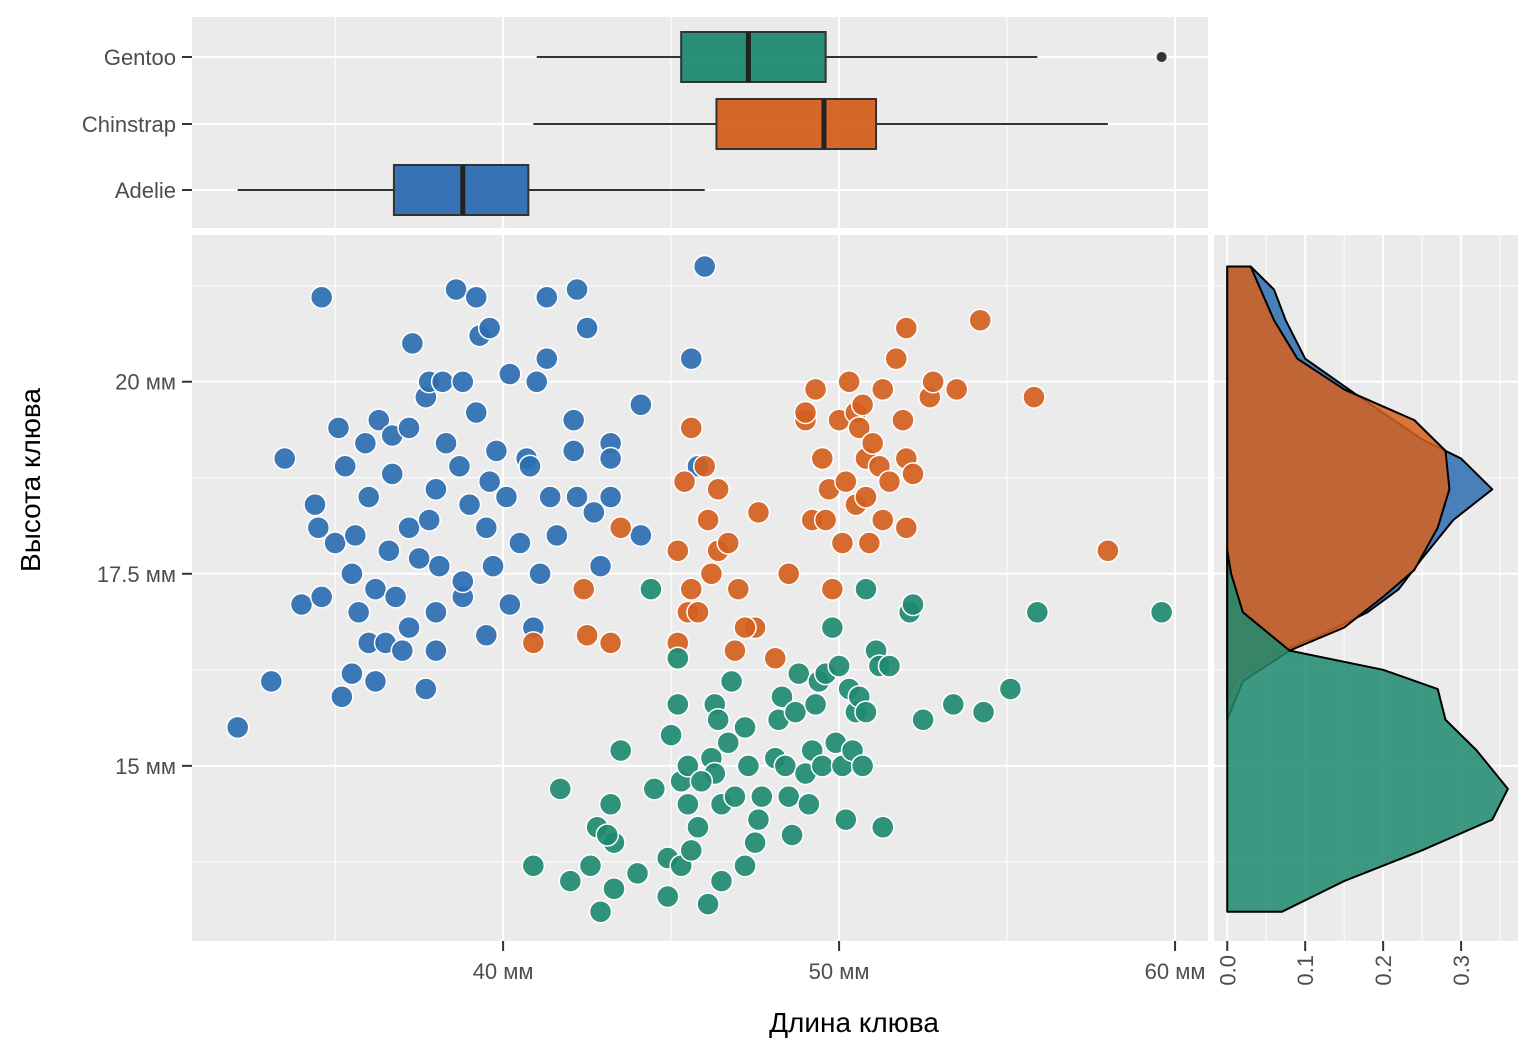 The width and height of the screenshot is (1536, 1056). I want to click on density-panel: 0.0 0.1 0.2 0.3, so click(1366, 610).